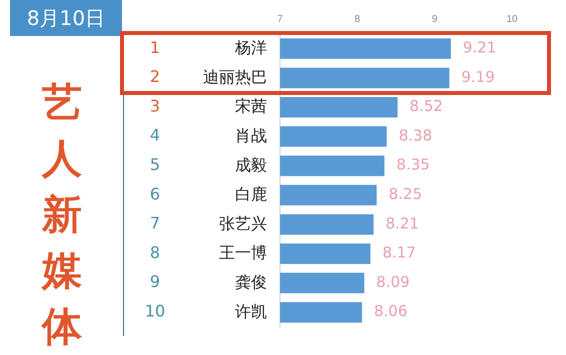 This screenshot has width=566, height=355. What do you see at coordinates (243, 253) in the screenshot?
I see `y-tick-label: 王一博` at bounding box center [243, 253].